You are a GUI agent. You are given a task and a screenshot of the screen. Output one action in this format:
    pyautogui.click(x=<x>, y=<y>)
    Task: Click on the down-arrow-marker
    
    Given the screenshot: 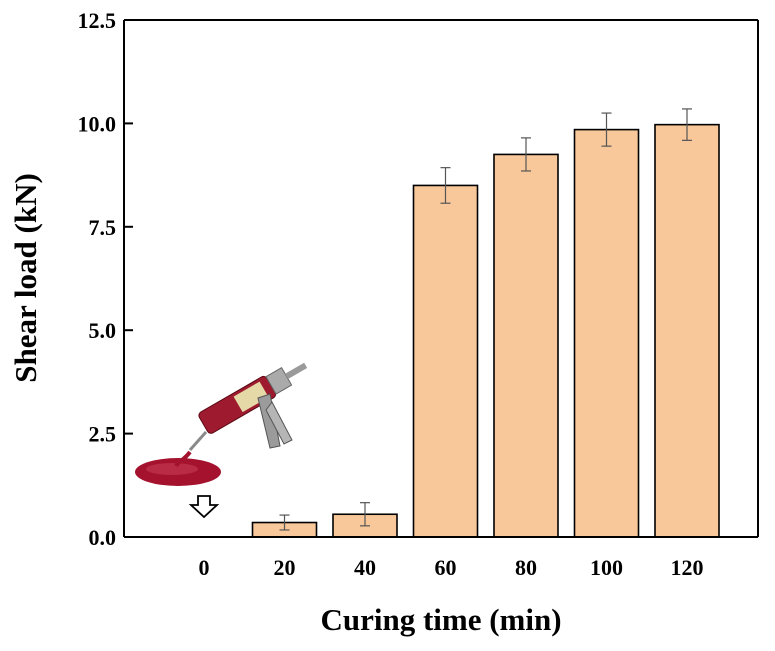 What is the action you would take?
    pyautogui.click(x=204, y=507)
    